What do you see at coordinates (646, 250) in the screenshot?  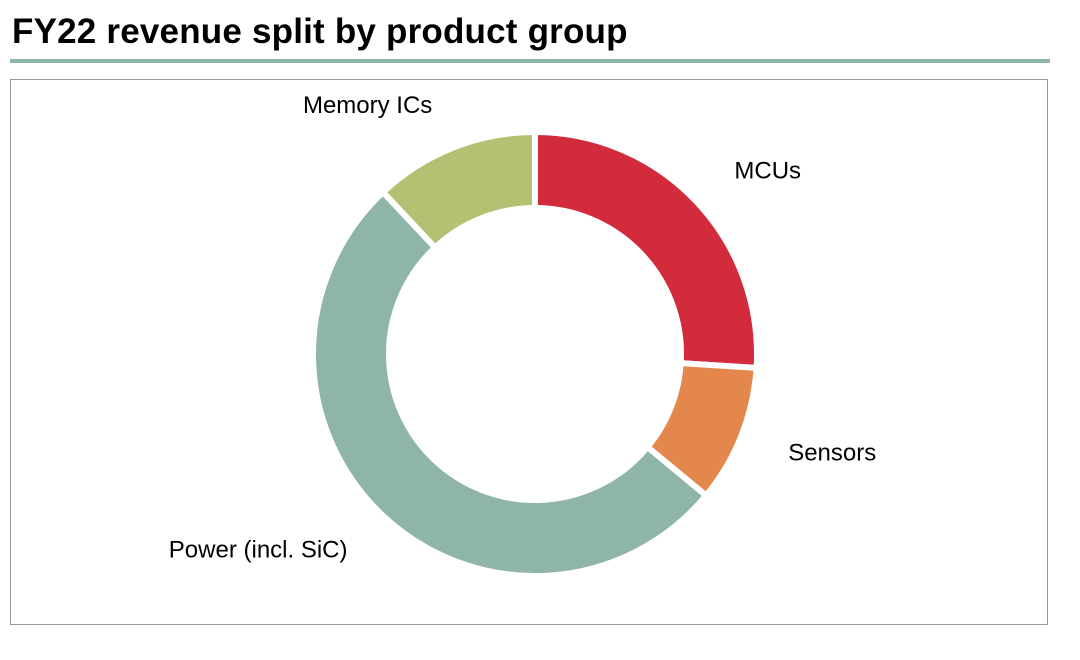 I see `slice-mcus` at bounding box center [646, 250].